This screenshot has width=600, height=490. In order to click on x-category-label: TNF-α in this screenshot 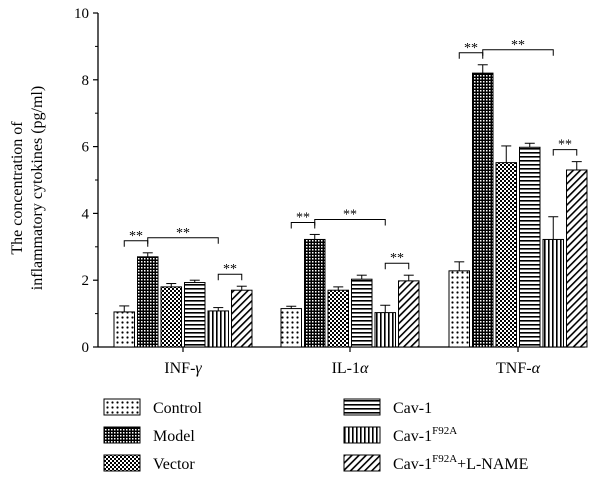, I will do `click(518, 368)`.